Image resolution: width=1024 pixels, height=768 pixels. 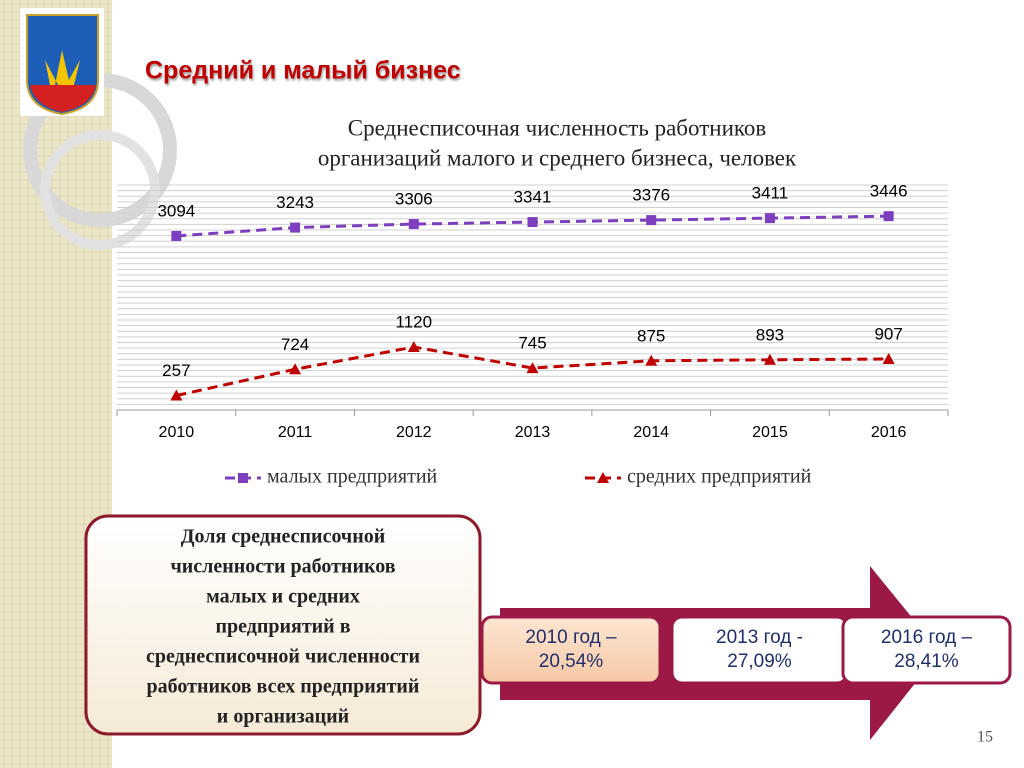 I want to click on data-label: 3243, so click(x=295, y=202).